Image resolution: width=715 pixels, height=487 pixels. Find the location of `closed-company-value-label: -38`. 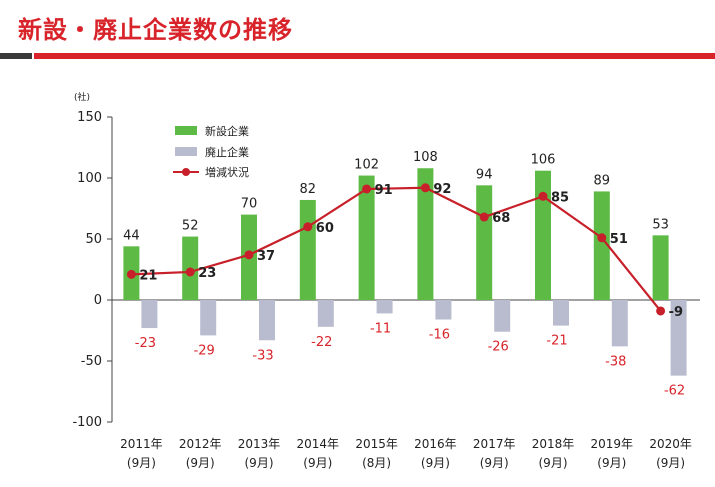

closed-company-value-label: -38 is located at coordinates (615, 361).